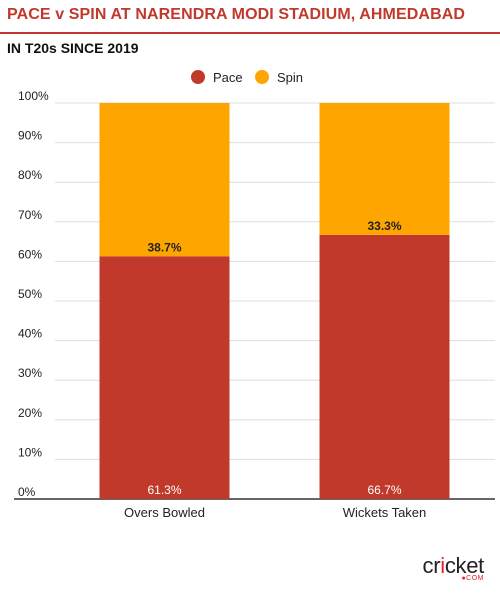 The width and height of the screenshot is (500, 600). Describe the element at coordinates (30, 175) in the screenshot. I see `y-tick-label: 80%` at that location.